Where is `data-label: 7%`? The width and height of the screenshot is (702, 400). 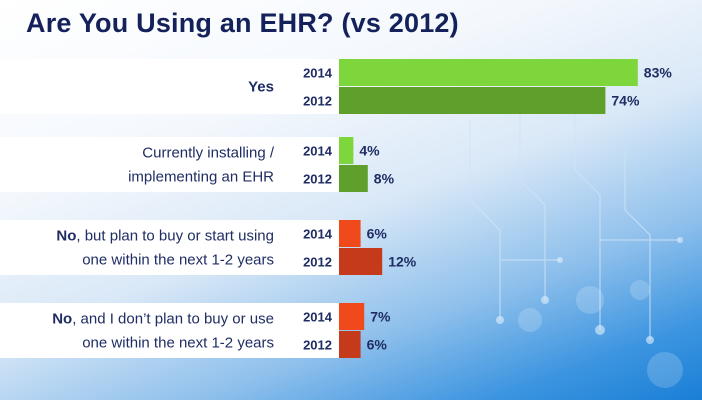
data-label: 7% is located at coordinates (380, 317).